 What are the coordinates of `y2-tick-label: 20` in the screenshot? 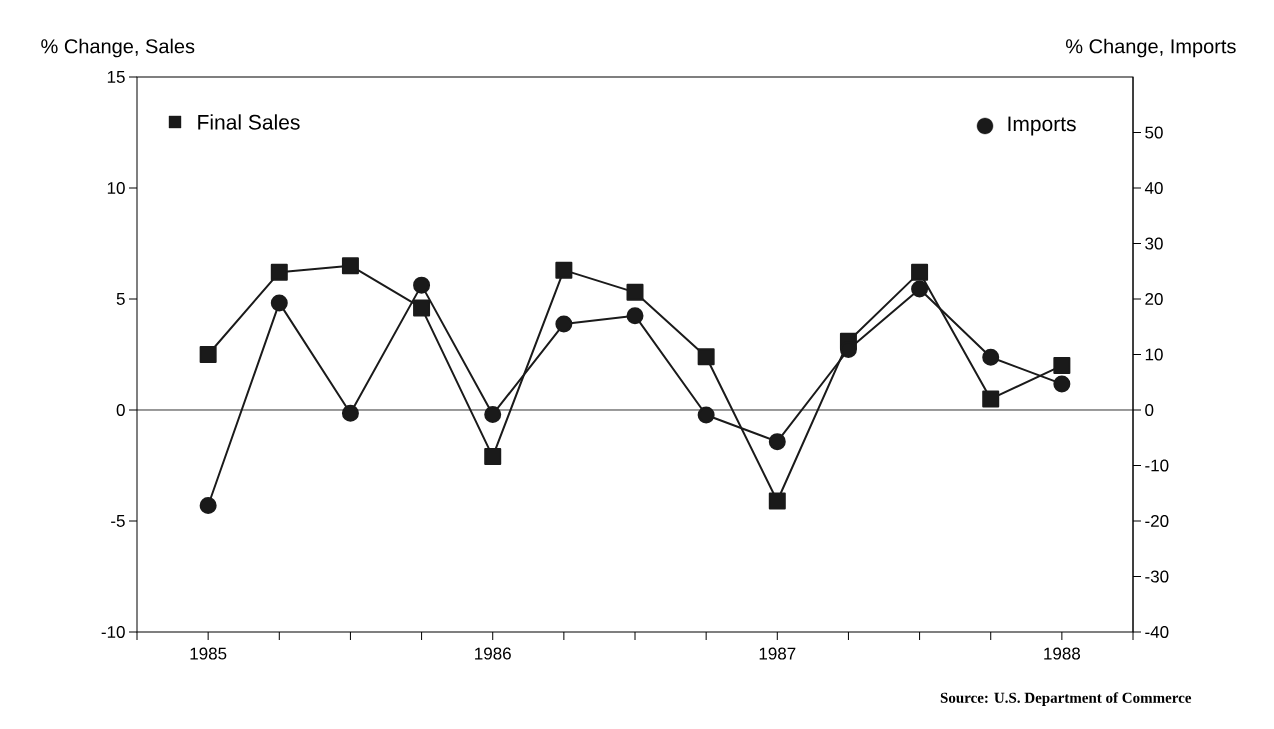 It's located at (1154, 299).